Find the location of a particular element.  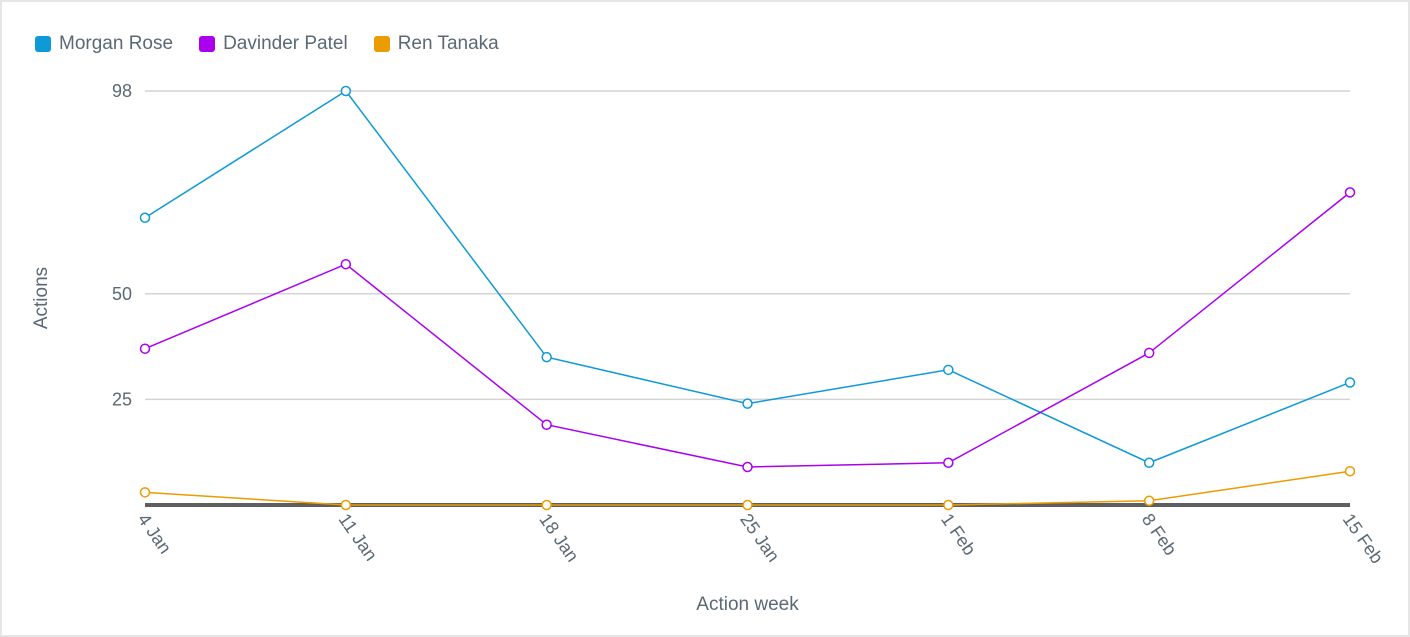

legend-label-ren-tanaka: Ren Tanaka is located at coordinates (448, 43).